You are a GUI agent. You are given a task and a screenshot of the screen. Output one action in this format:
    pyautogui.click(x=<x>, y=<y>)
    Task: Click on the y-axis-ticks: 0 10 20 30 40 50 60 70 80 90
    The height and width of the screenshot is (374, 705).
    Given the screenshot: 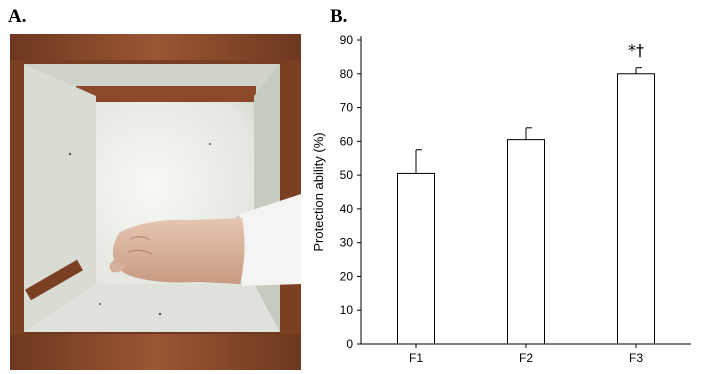 What is the action you would take?
    pyautogui.click(x=350, y=192)
    